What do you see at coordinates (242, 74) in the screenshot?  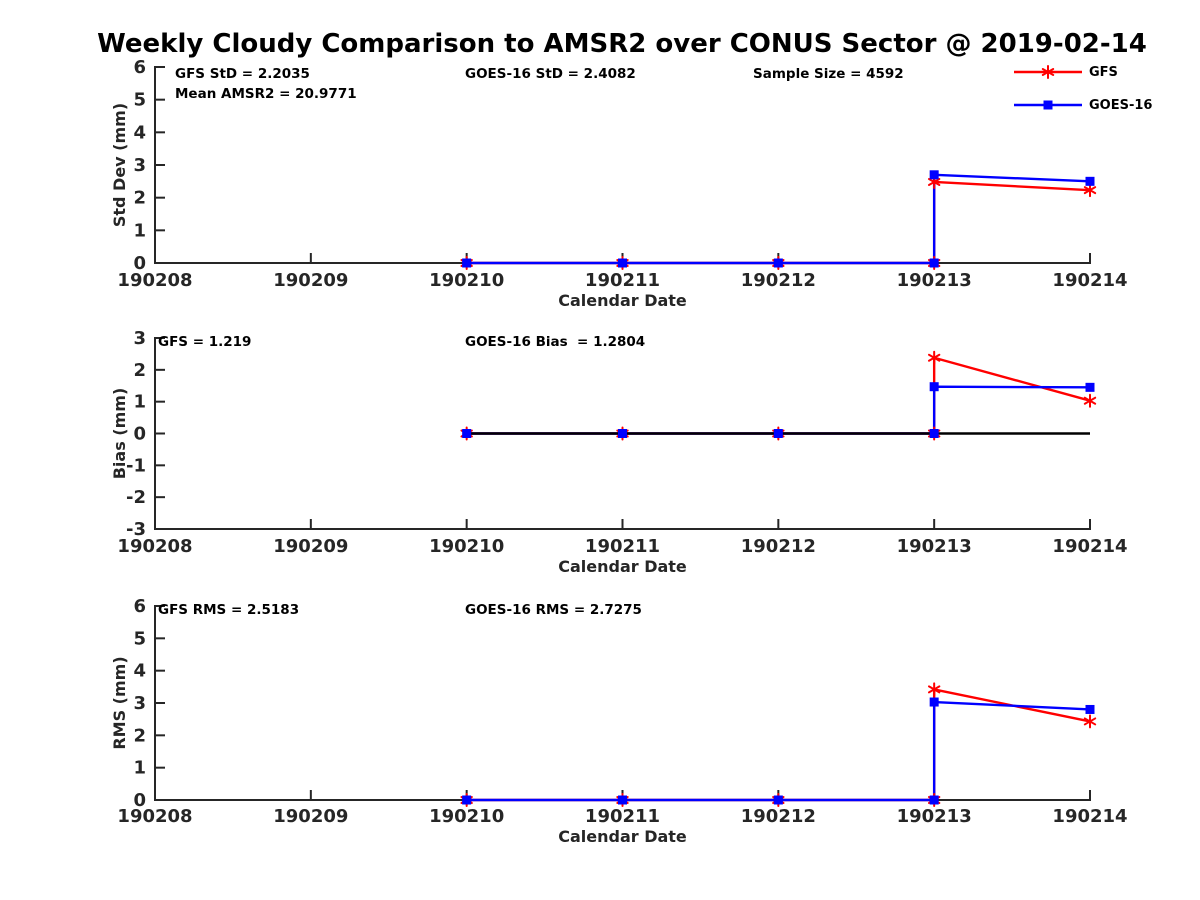 I see `annotation-left1: GFS StD = 2.2035` at bounding box center [242, 74].